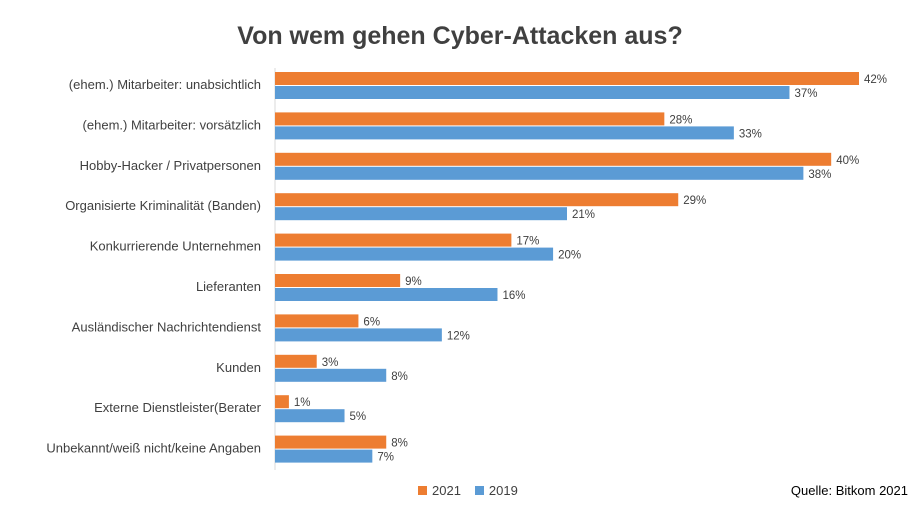  I want to click on data-label-2021: 1%, so click(302, 403).